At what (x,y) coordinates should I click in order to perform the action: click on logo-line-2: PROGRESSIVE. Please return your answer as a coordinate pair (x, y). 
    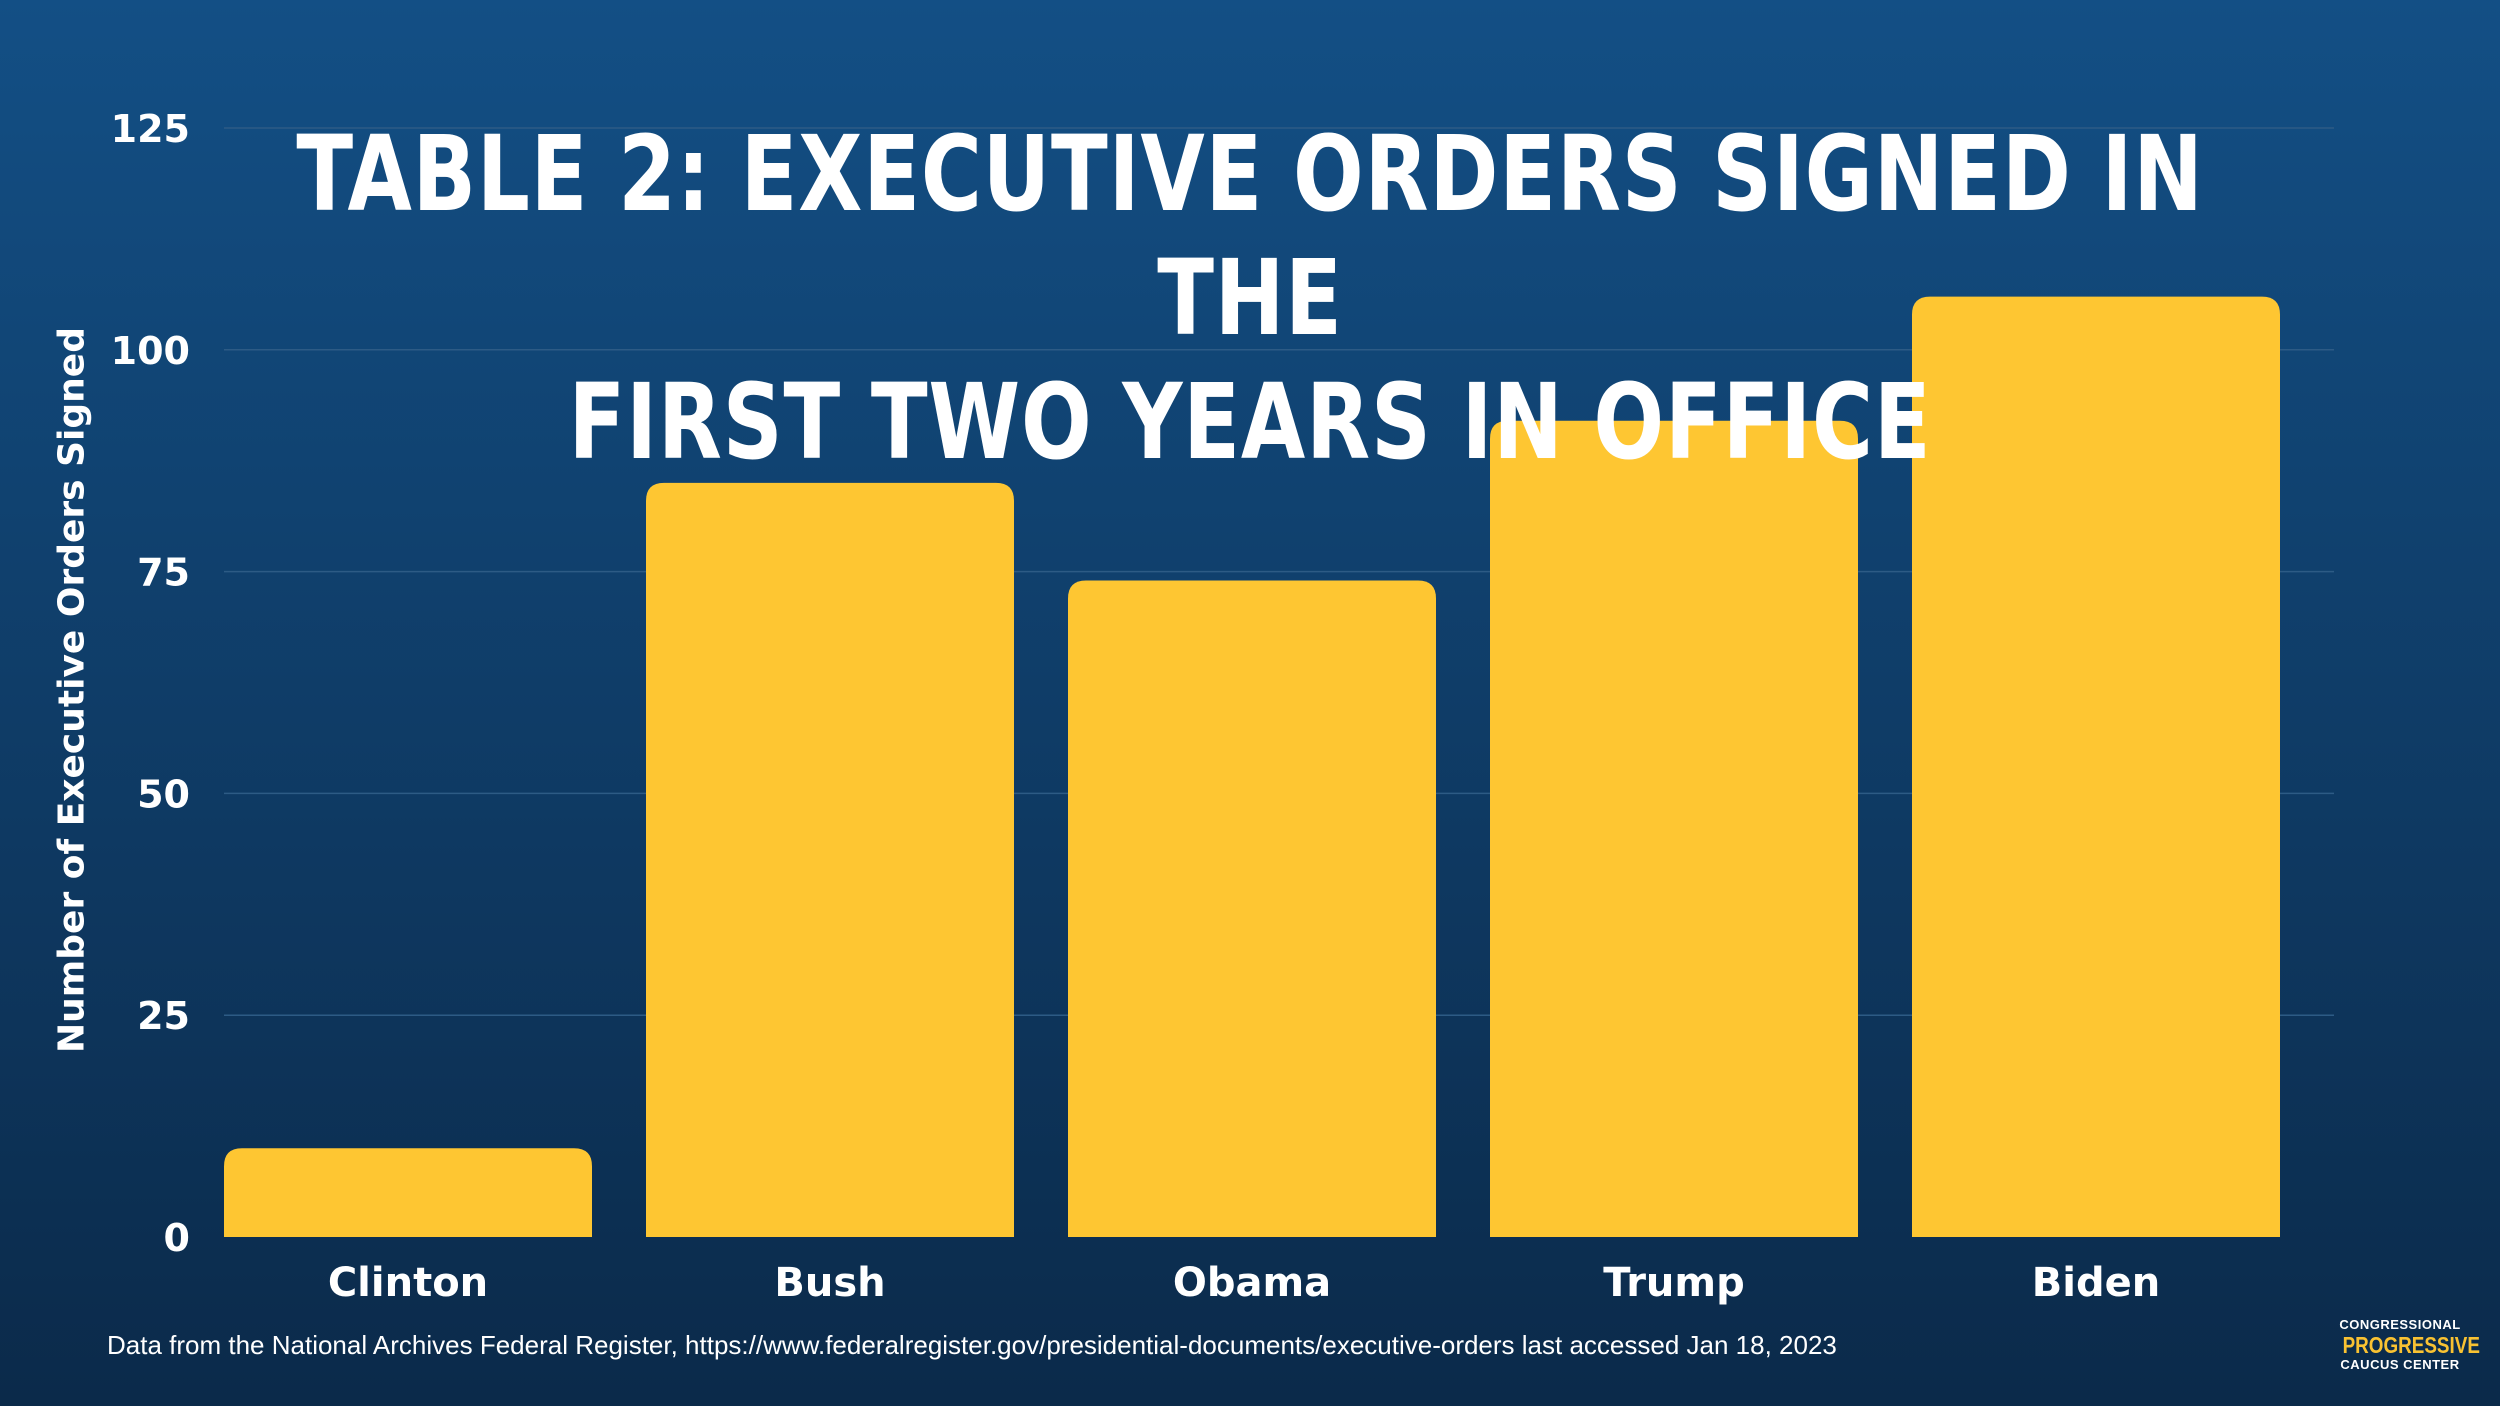
    Looking at the image, I should click on (2411, 1345).